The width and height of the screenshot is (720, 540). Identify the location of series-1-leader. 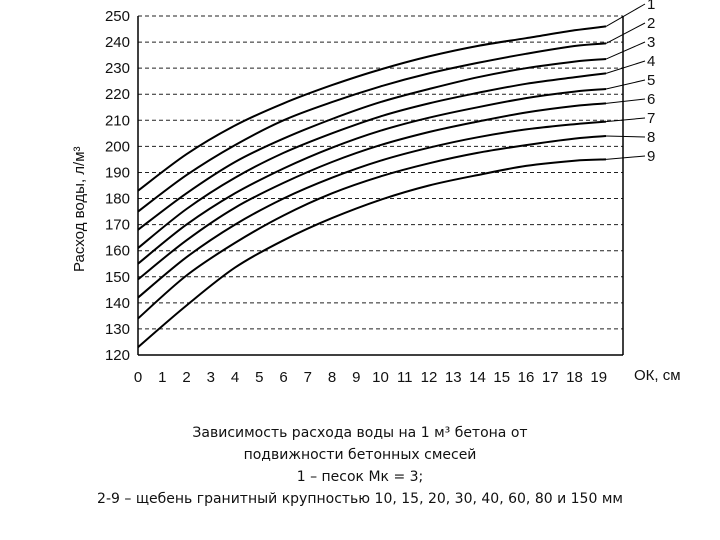
(625, 15).